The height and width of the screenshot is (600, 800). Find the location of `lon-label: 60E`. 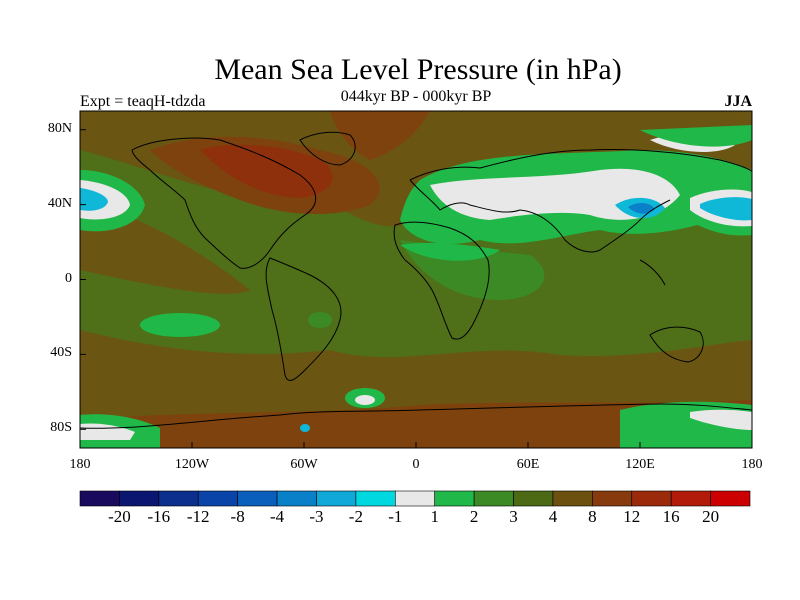

lon-label: 60E is located at coordinates (528, 464).